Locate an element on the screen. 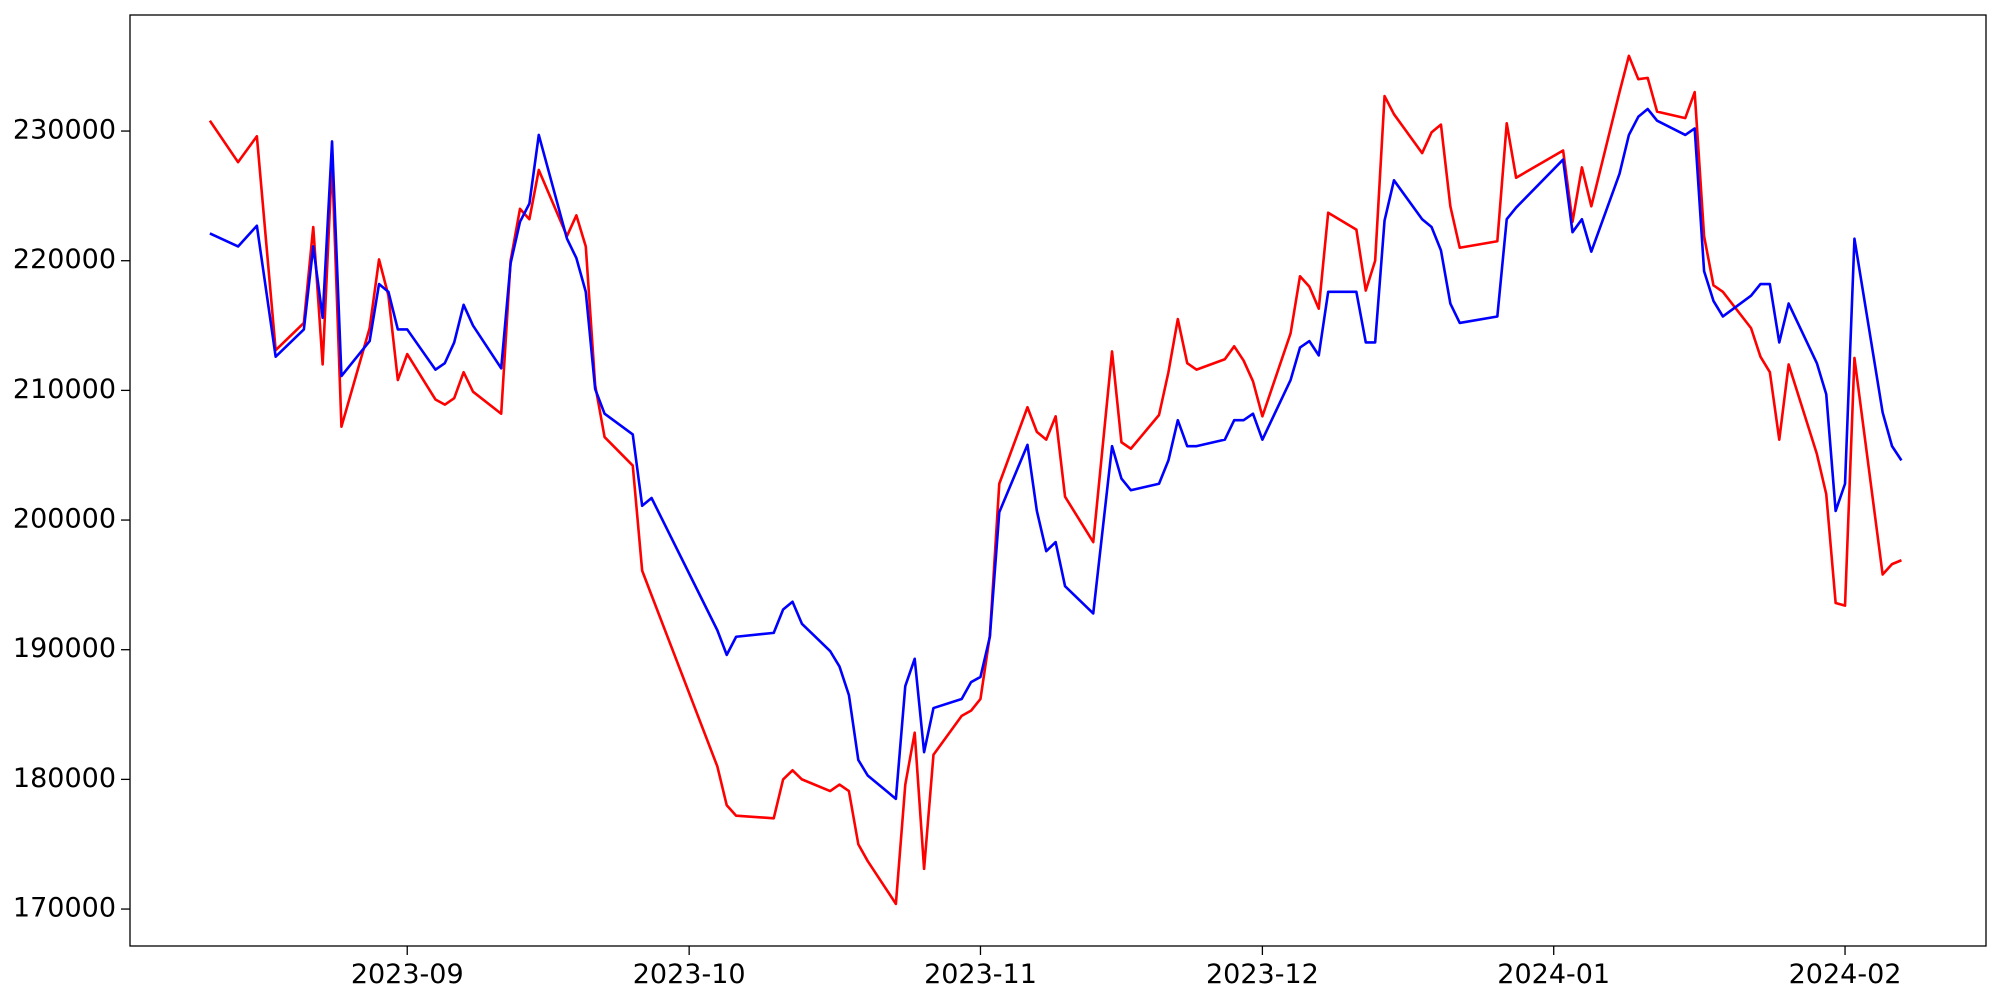 The width and height of the screenshot is (2000, 1000). x-tick-label: 2023-11 is located at coordinates (980, 974).